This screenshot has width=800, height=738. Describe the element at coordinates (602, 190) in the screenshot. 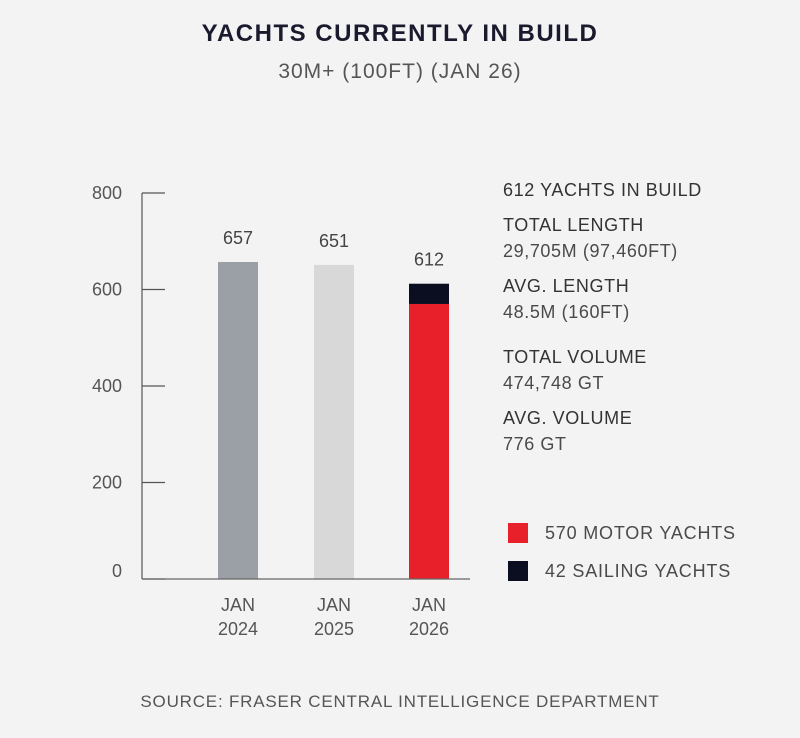

I see `stats-heading: 612 YACHTS IN BUILD` at that location.